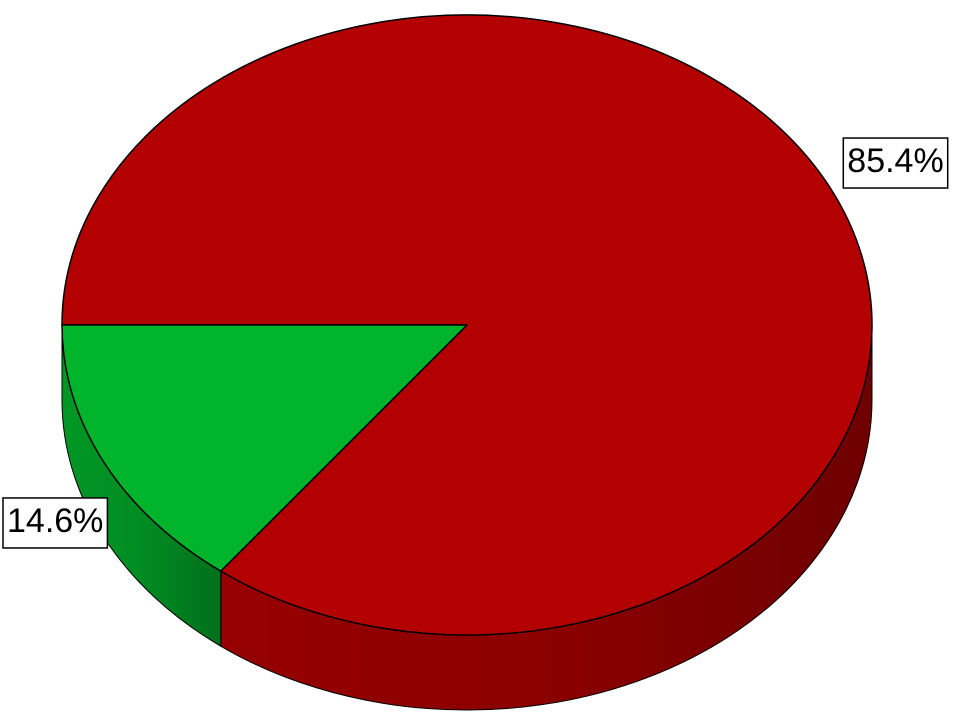  I want to click on slice, so click(264, 448).